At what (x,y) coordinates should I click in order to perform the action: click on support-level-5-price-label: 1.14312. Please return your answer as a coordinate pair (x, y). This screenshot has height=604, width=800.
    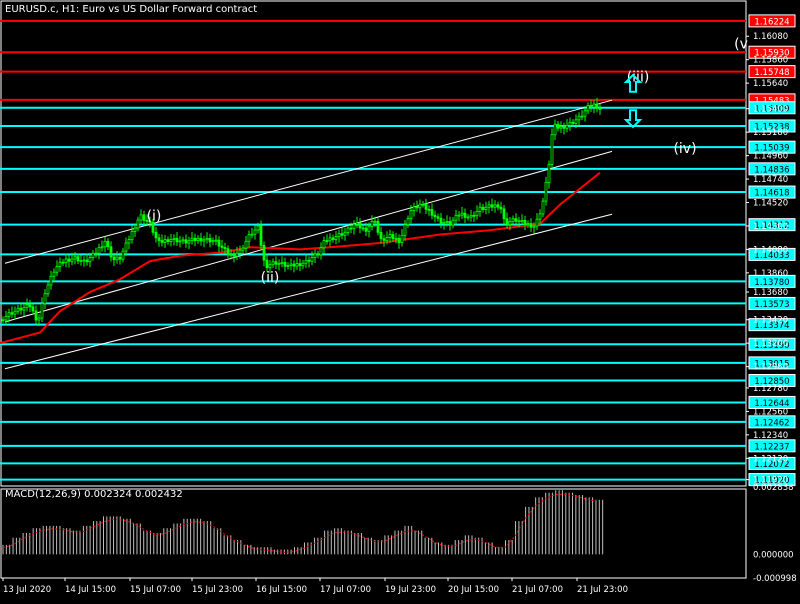
    Looking at the image, I should click on (771, 226).